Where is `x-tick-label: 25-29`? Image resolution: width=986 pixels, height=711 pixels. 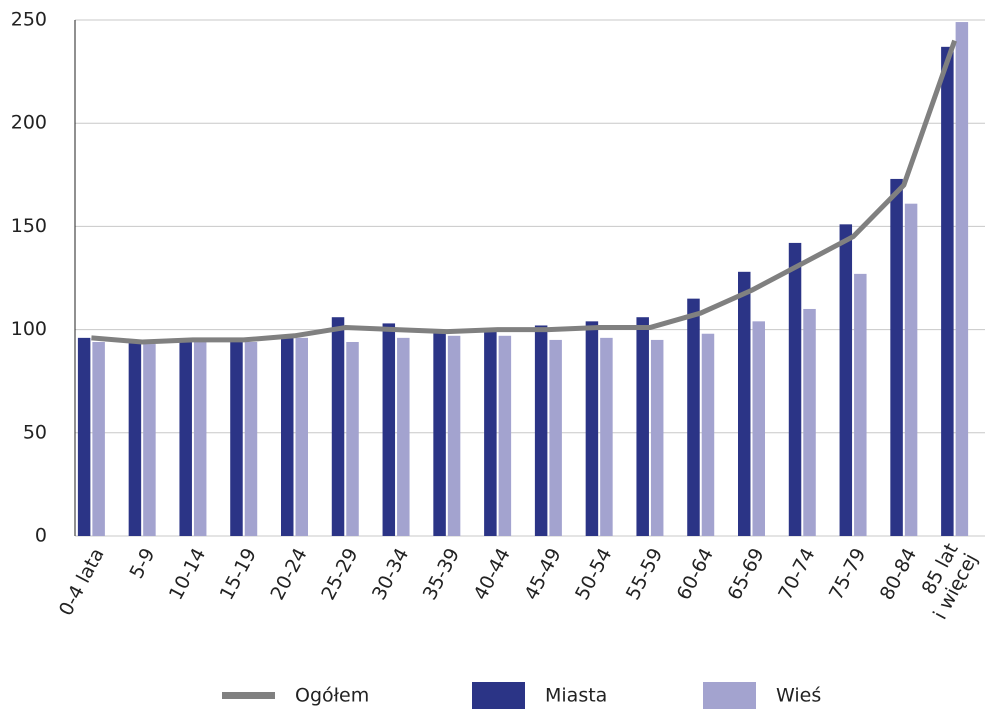
x-tick-label: 25-29 is located at coordinates (339, 574).